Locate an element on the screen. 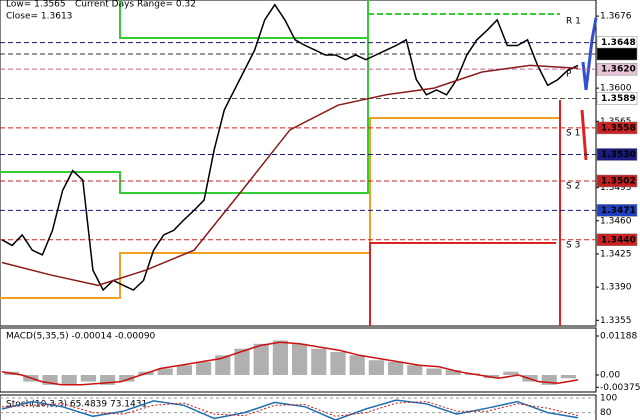 The width and height of the screenshot is (640, 420). y-tick-label: 1.3425 is located at coordinates (616, 254).